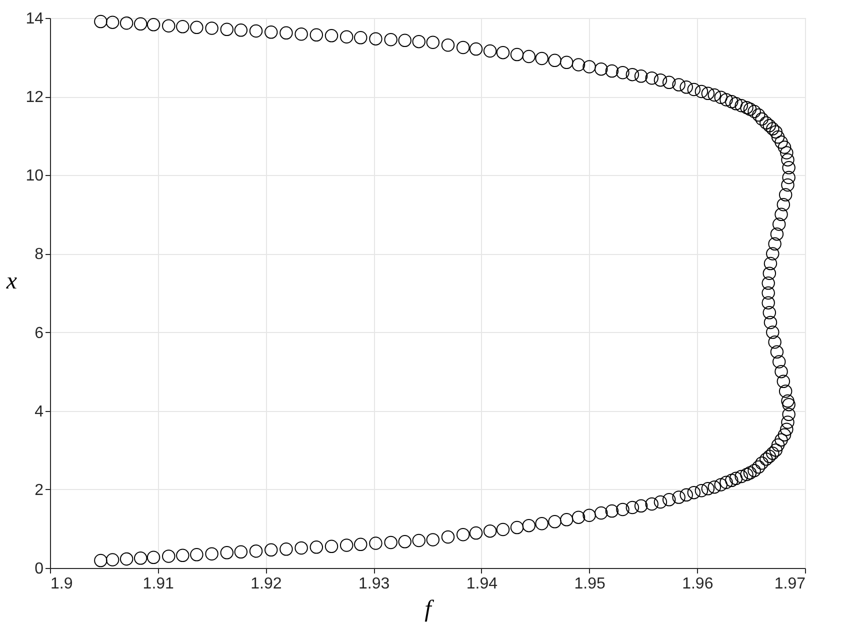 The height and width of the screenshot is (639, 851). I want to click on y-tick-label: 10, so click(35, 176).